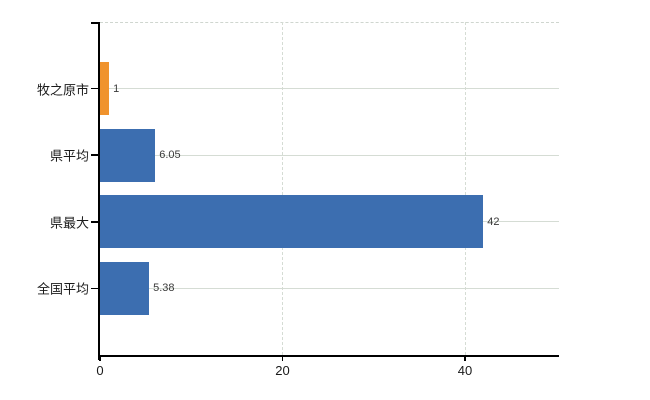 This screenshot has height=400, width=650. Describe the element at coordinates (100, 370) in the screenshot. I see `x-tick-label: 0` at that location.